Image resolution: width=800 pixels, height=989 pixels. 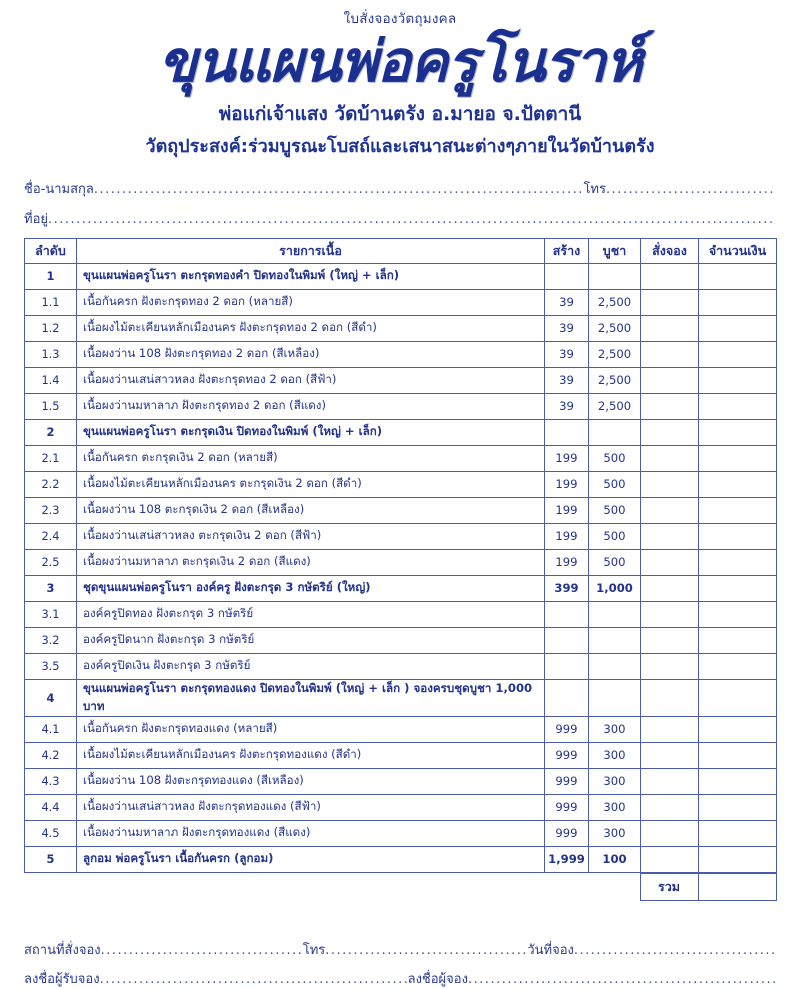 I want to click on cell-no: 3.1, so click(x=50, y=614).